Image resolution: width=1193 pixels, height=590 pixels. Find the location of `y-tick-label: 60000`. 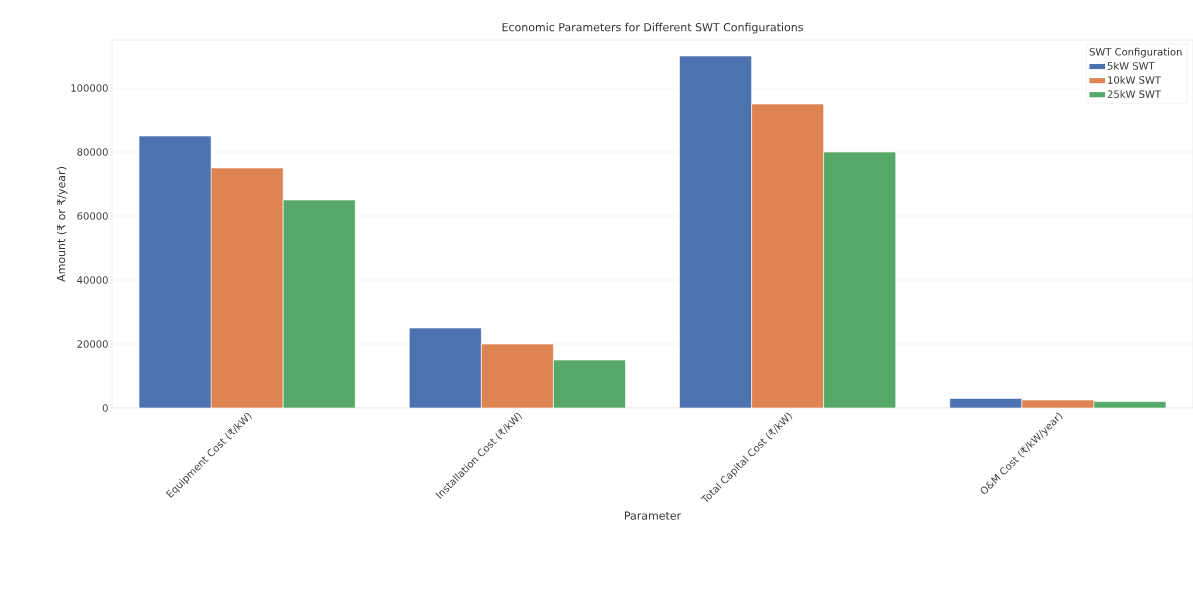

y-tick-label: 60000 is located at coordinates (92, 216).